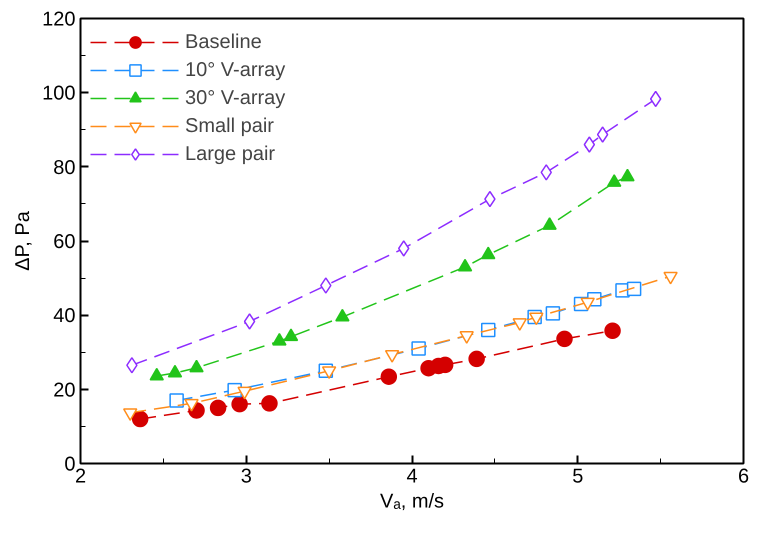 The height and width of the screenshot is (533, 763). Describe the element at coordinates (80, 477) in the screenshot. I see `x-tick-label: 2` at that location.